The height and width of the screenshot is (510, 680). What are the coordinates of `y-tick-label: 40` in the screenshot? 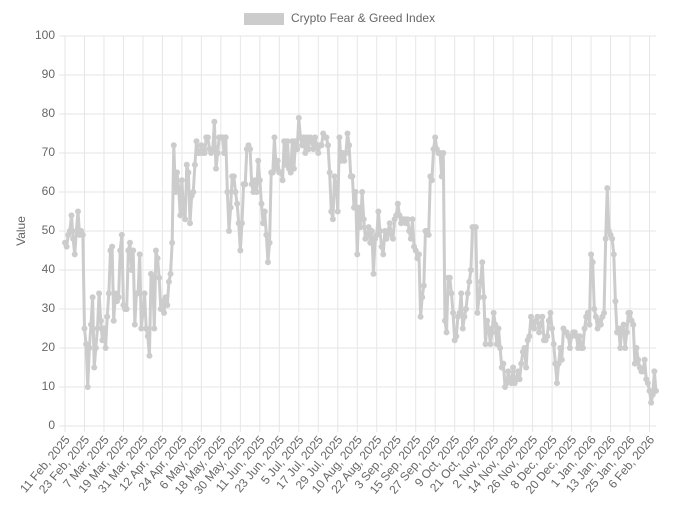 It's located at (49, 269).